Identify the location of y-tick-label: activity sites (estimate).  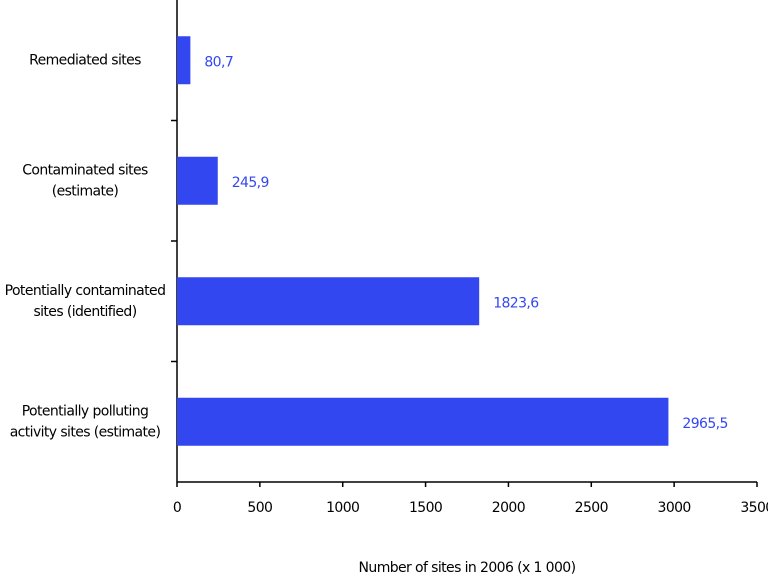
(85, 432).